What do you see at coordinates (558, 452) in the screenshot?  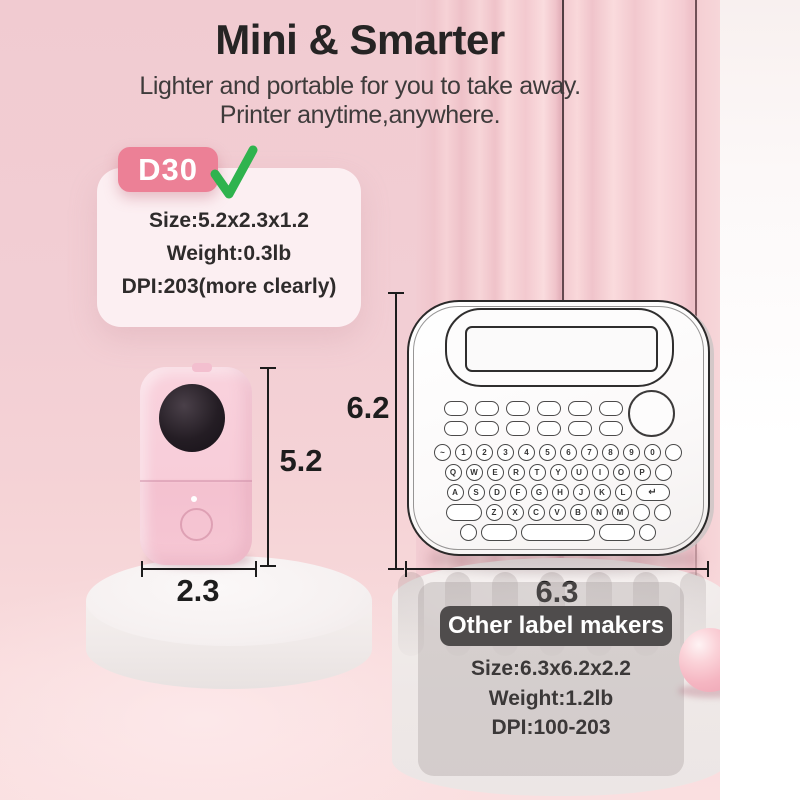 I see `keyboard-row: ~1 2 3 4 5 6 7 8 9 0` at bounding box center [558, 452].